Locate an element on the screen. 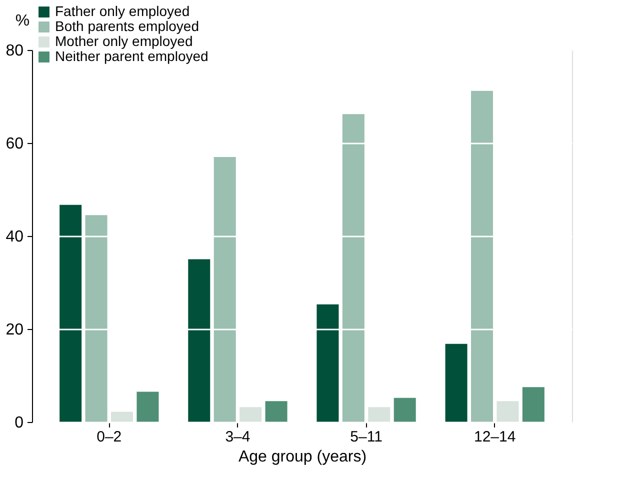 The image size is (620, 478). legend-label: Both parents employed is located at coordinates (127, 26).